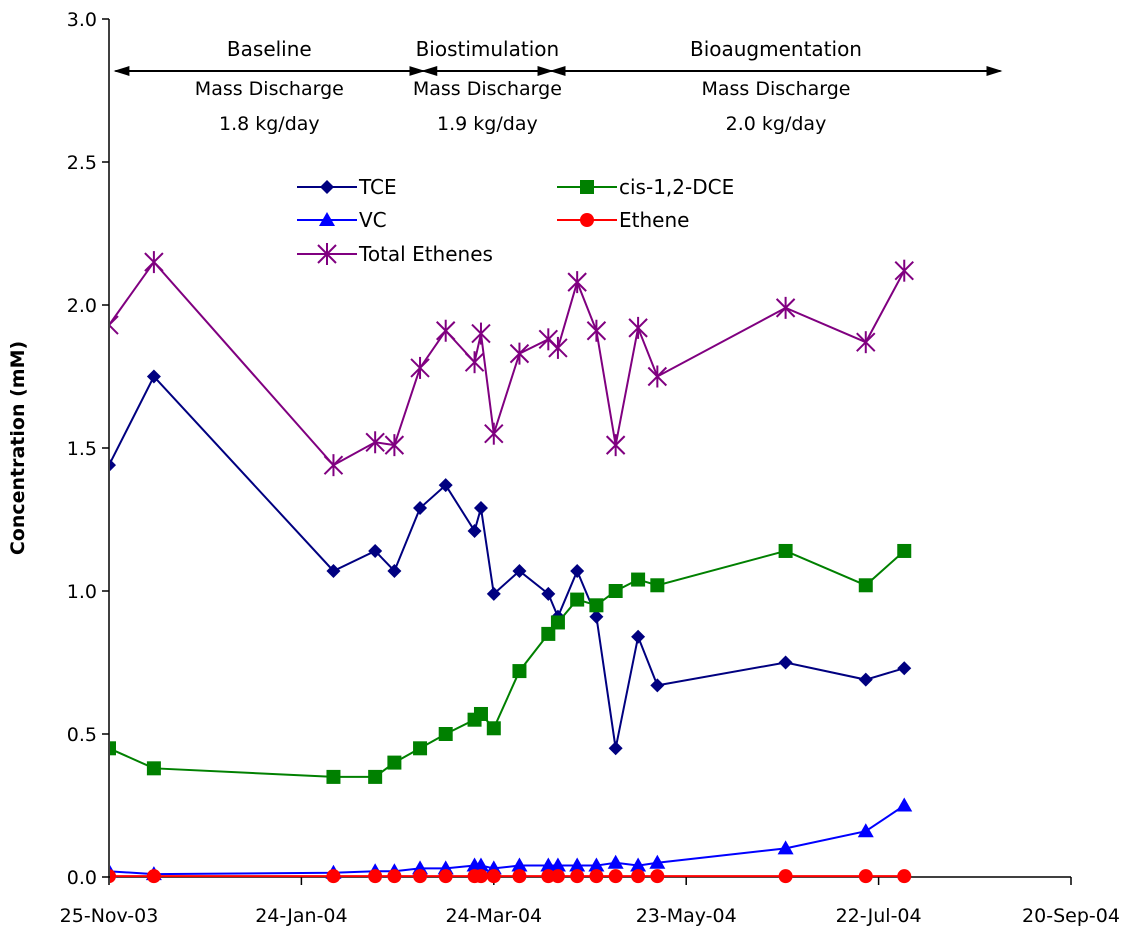 This screenshot has width=1143, height=939. I want to click on legend-label: Ethene, so click(654, 220).